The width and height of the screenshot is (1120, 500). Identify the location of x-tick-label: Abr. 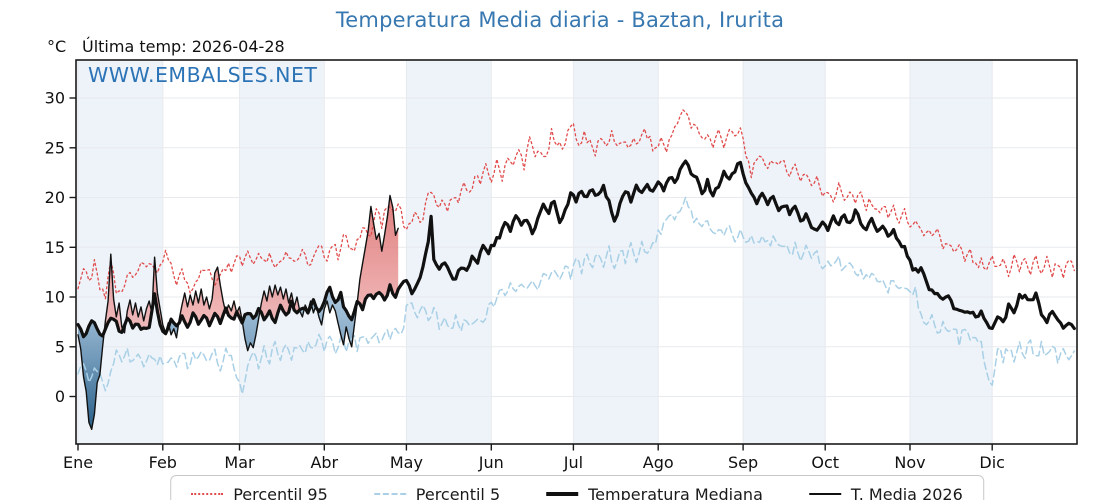
(324, 462).